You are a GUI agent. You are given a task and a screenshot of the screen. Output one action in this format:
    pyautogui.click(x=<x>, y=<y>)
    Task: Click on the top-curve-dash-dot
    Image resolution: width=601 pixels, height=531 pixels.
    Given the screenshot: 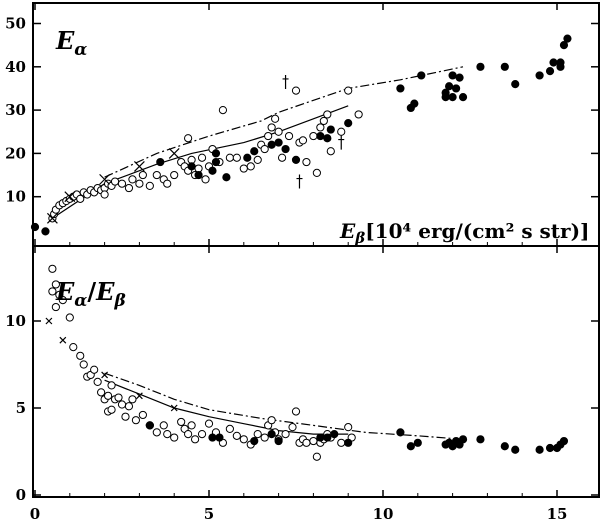 What is the action you would take?
    pyautogui.click(x=284, y=122)
    